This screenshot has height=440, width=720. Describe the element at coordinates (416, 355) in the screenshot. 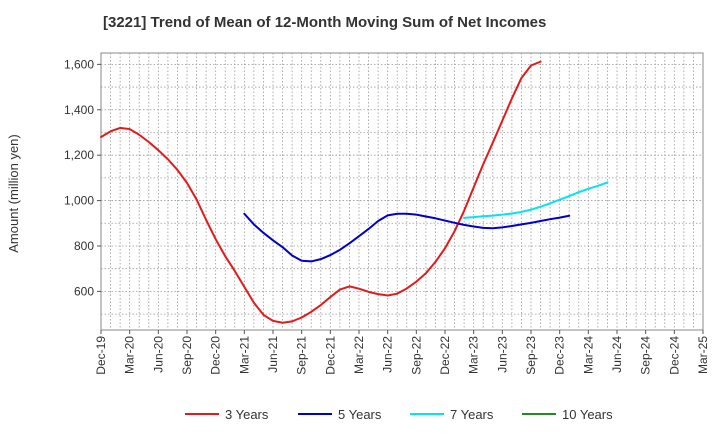

I see `x-tick-label: Sep-22` at that location.